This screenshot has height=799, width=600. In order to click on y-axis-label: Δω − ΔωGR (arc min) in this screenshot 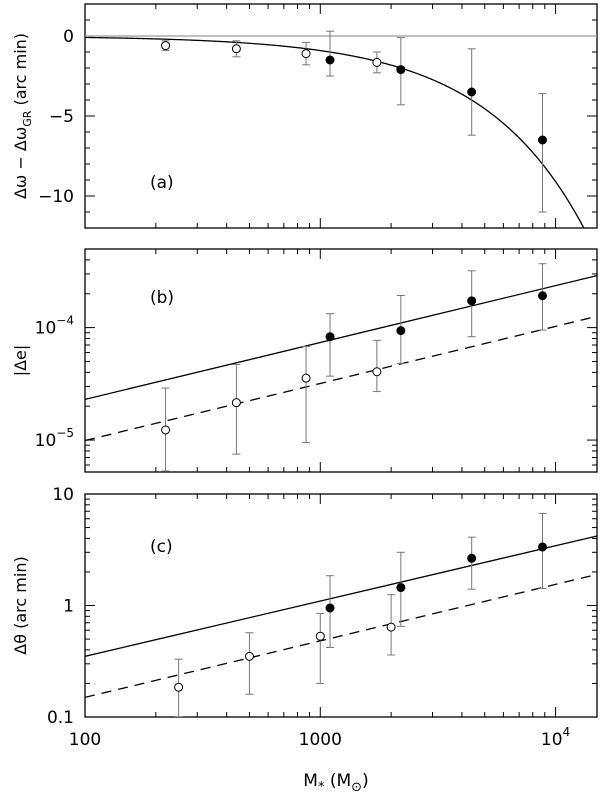, I will do `click(22, 116)`.